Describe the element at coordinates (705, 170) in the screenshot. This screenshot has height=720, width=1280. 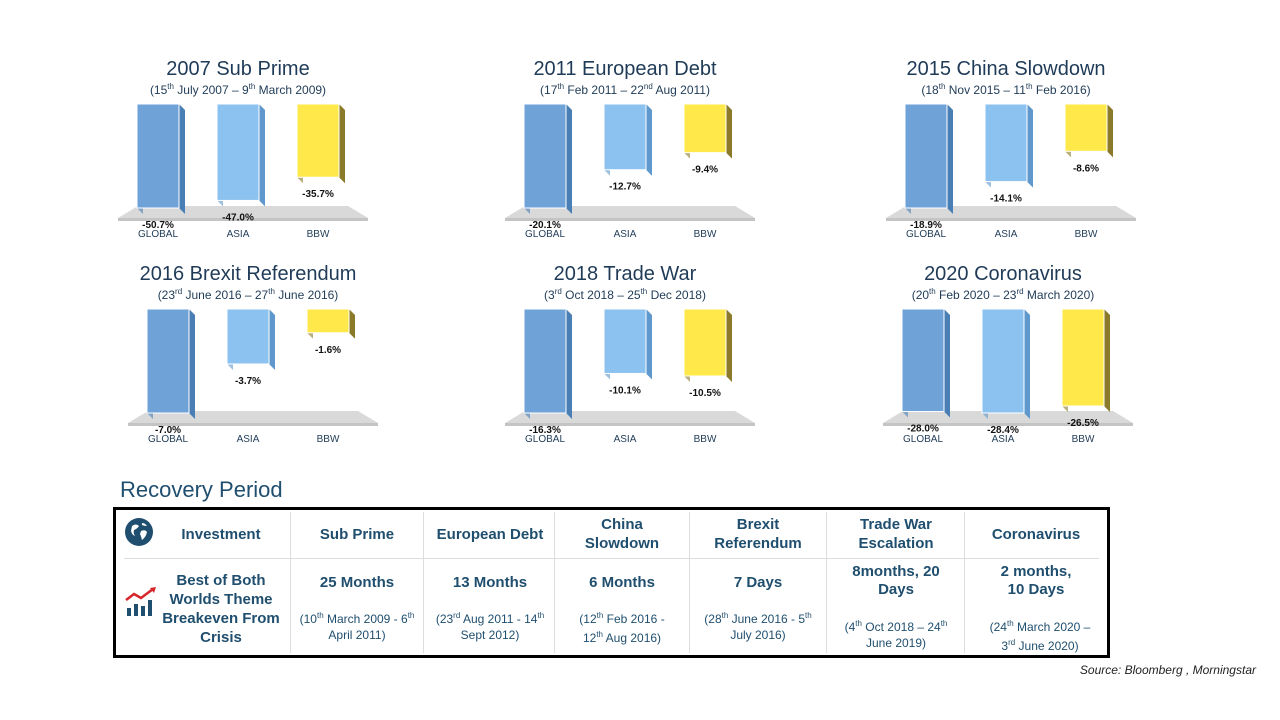
I see `data-label: -9.4%` at that location.